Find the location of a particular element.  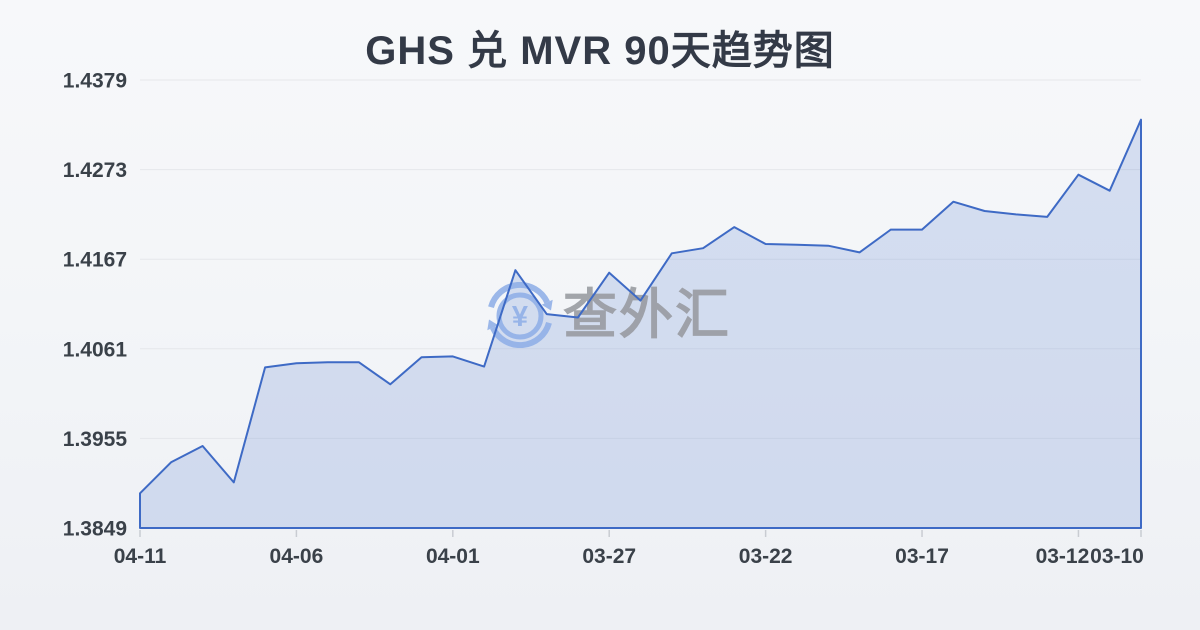

x-axis-tick-label: 04-06 is located at coordinates (297, 556).